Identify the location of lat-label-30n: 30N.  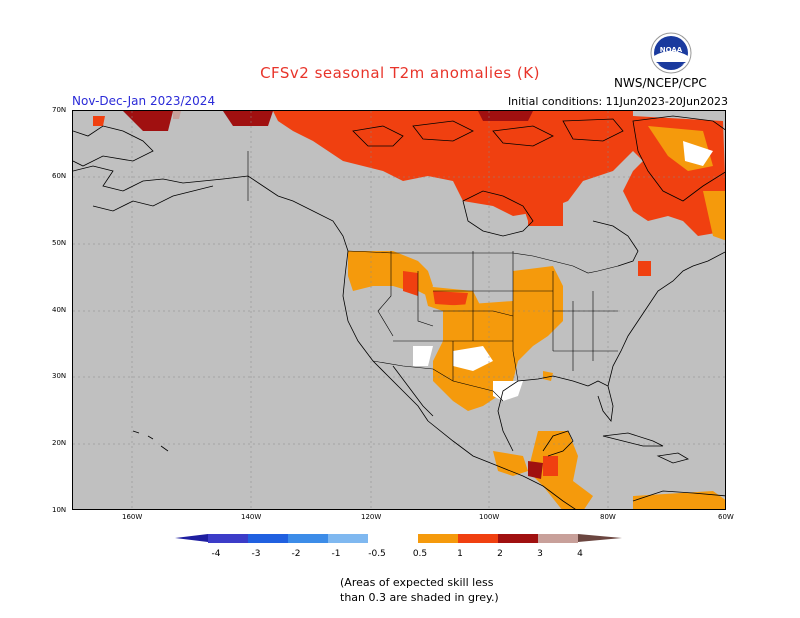
(59, 376).